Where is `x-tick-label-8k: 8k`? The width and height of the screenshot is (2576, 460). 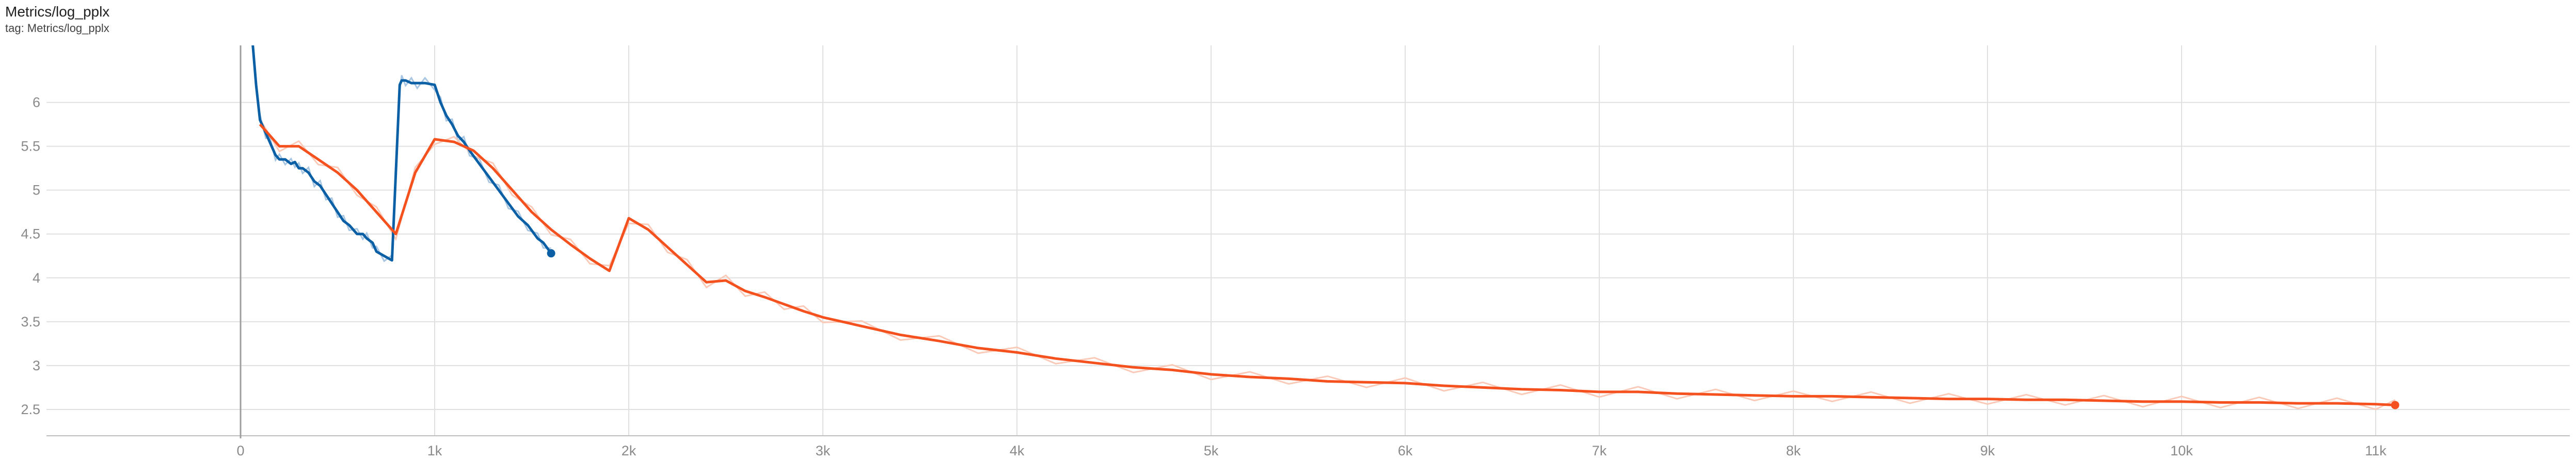 x-tick-label-8k: 8k is located at coordinates (1793, 450).